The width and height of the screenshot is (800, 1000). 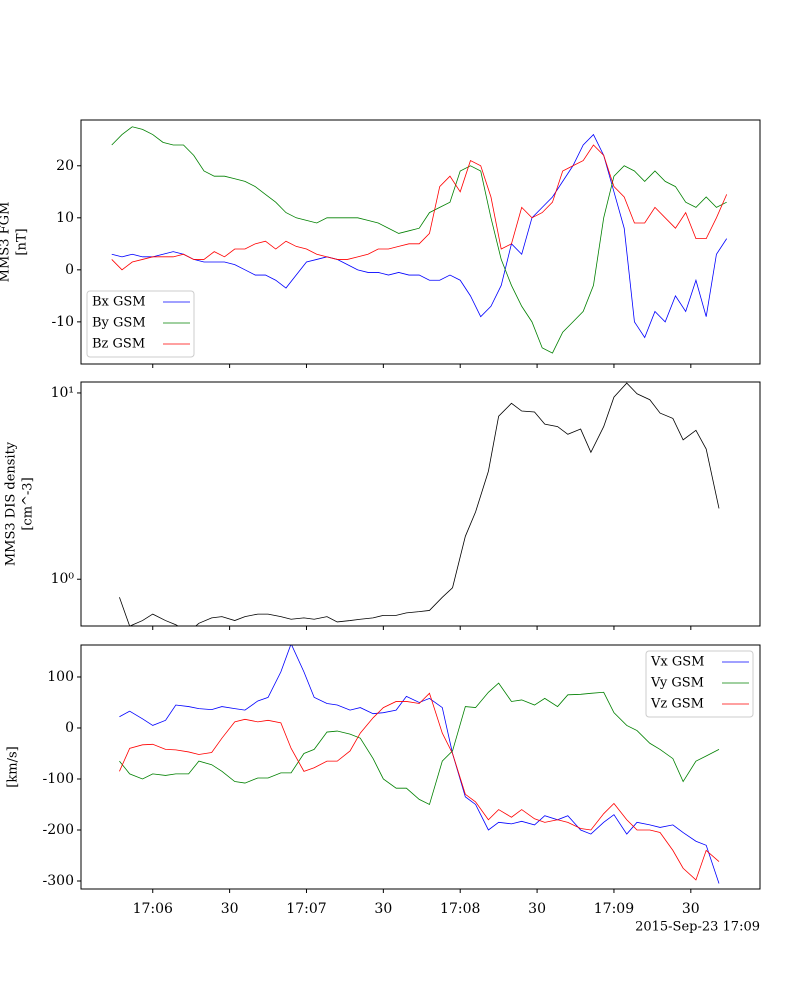 I want to click on legend-label: Bz GSM, so click(x=118, y=344).